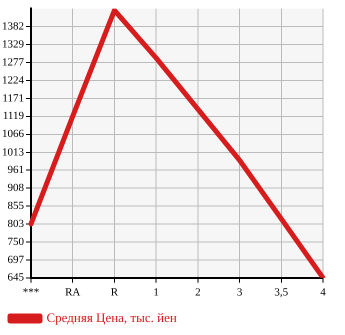 This screenshot has height=335, width=345. I want to click on x-tick-label: 4, so click(323, 292).